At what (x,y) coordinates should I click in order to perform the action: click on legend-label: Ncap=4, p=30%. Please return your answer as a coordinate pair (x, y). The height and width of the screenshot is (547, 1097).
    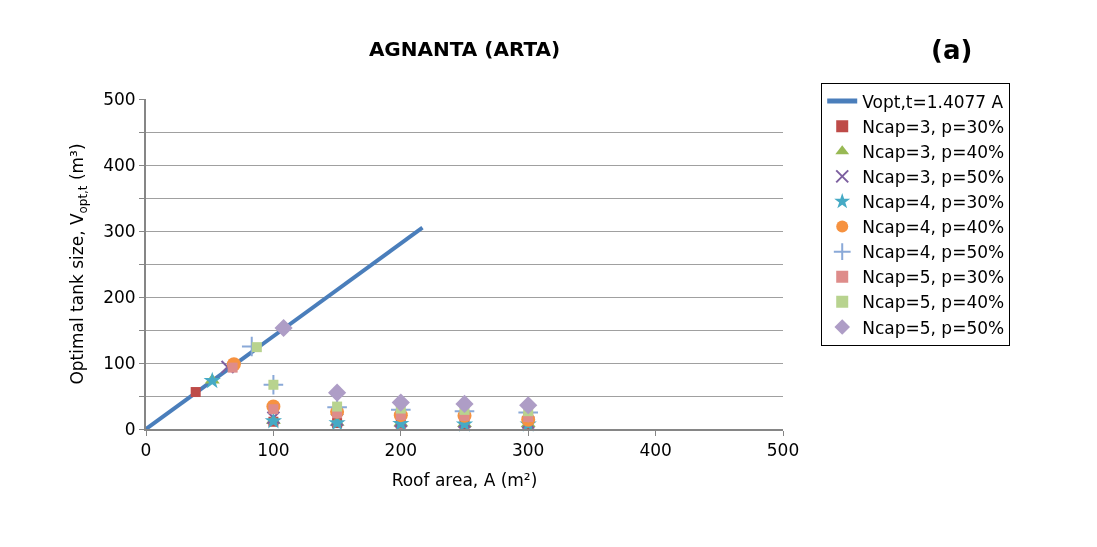
    Looking at the image, I should click on (933, 202).